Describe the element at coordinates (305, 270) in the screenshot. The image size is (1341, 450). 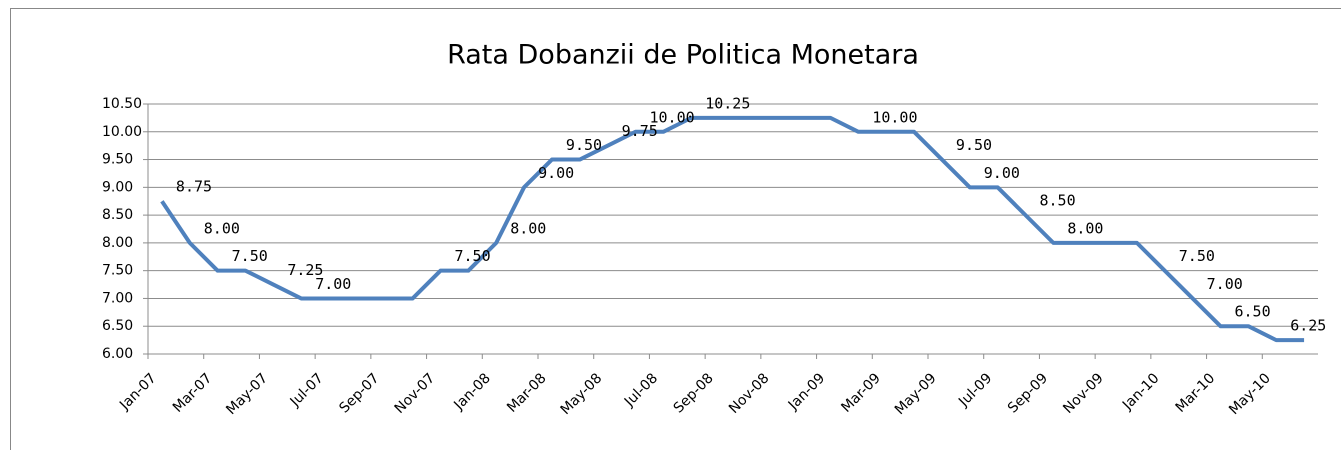
I see `data-label: 7.25` at that location.